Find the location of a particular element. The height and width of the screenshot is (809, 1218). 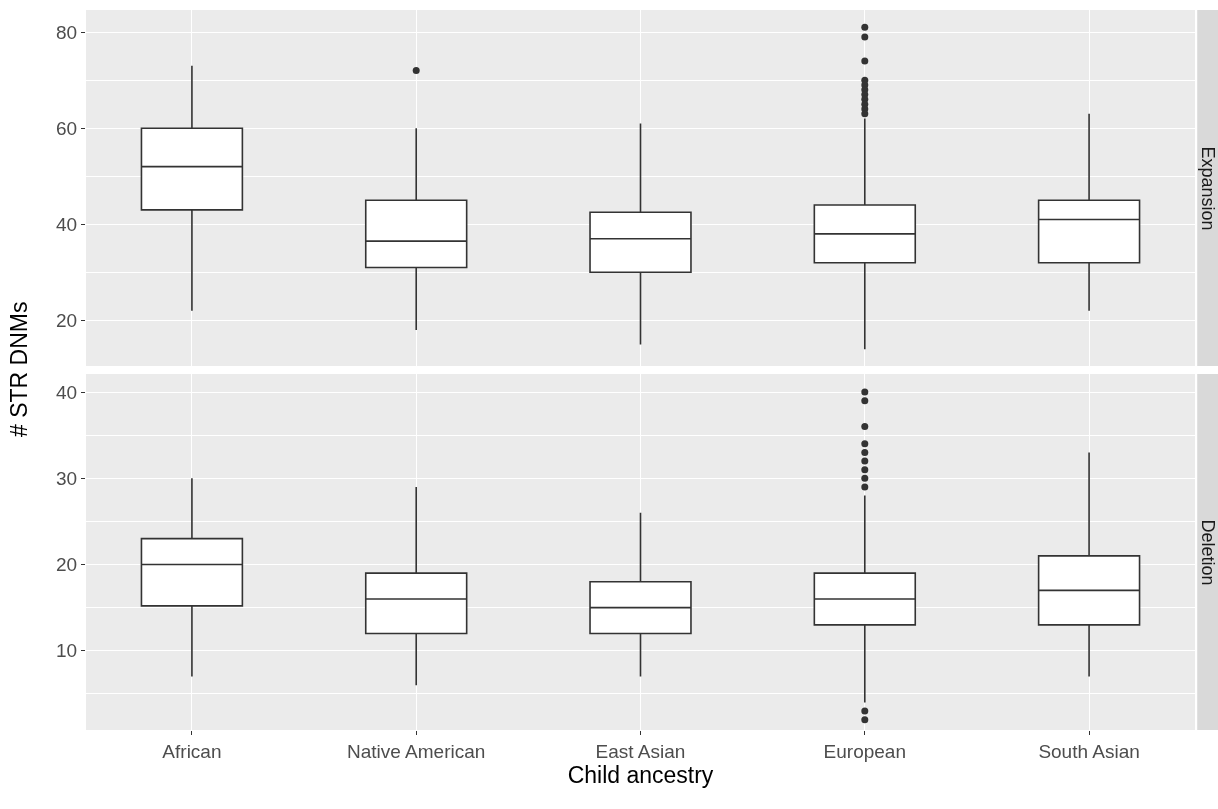

x-tick-label: Native American is located at coordinates (416, 751).